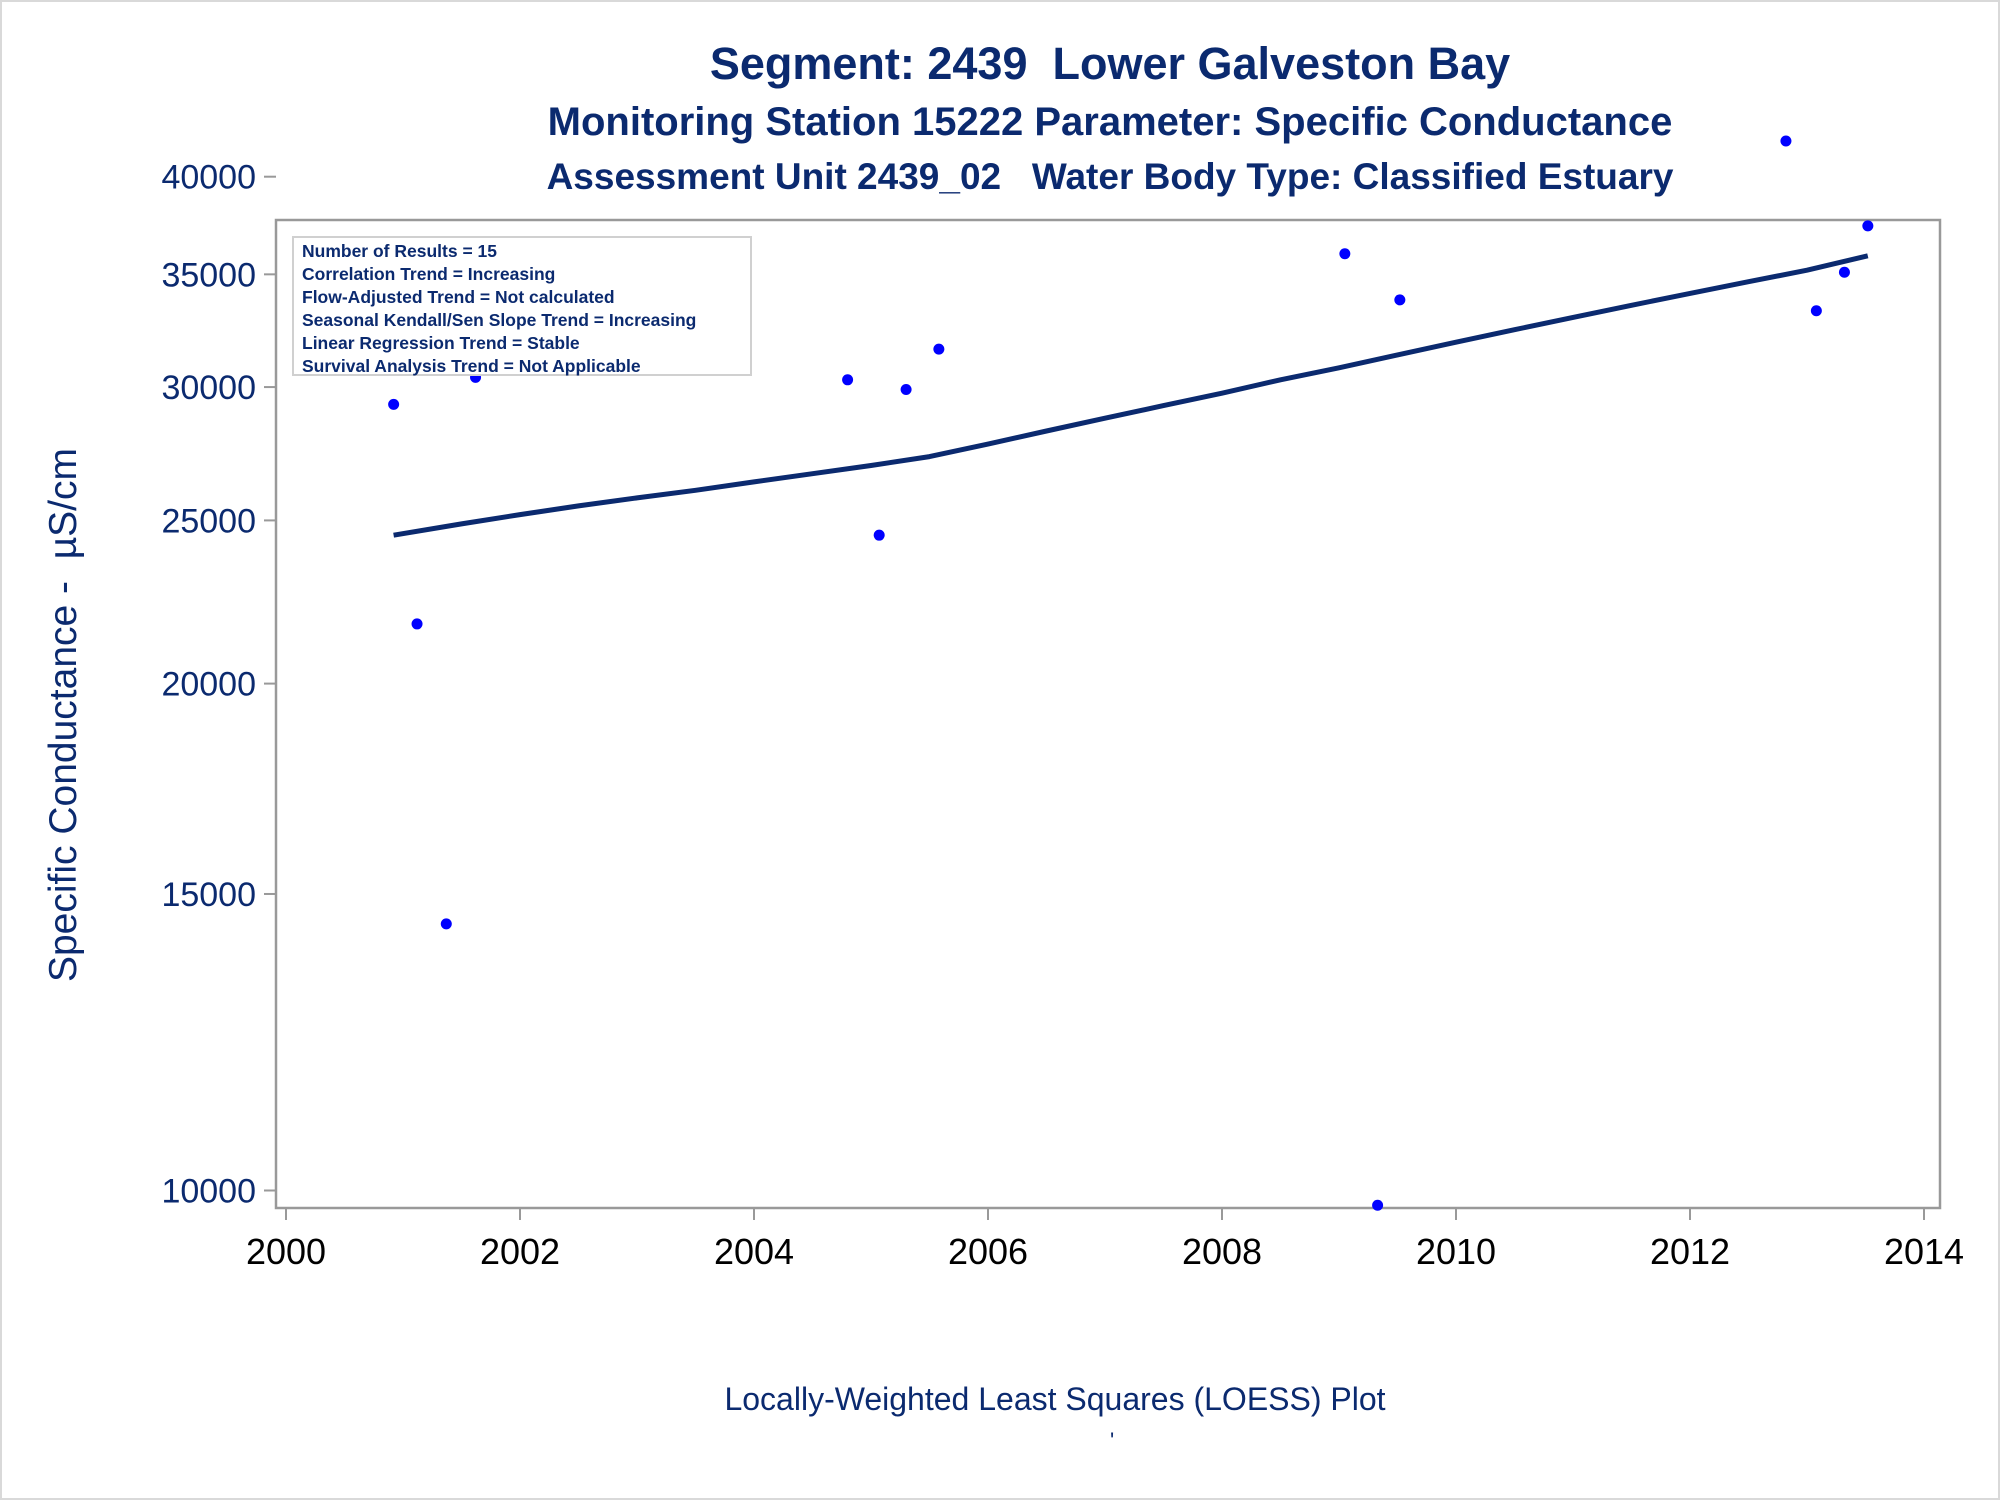 This screenshot has width=2000, height=1500. Describe the element at coordinates (988, 1251) in the screenshot. I see `x-tick-label: 2006` at that location.